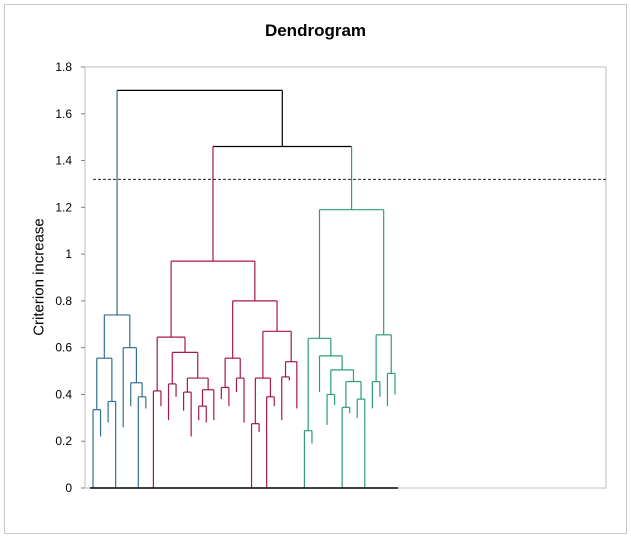  What do you see at coordinates (68, 254) in the screenshot?
I see `y-tick-label: 1` at bounding box center [68, 254].